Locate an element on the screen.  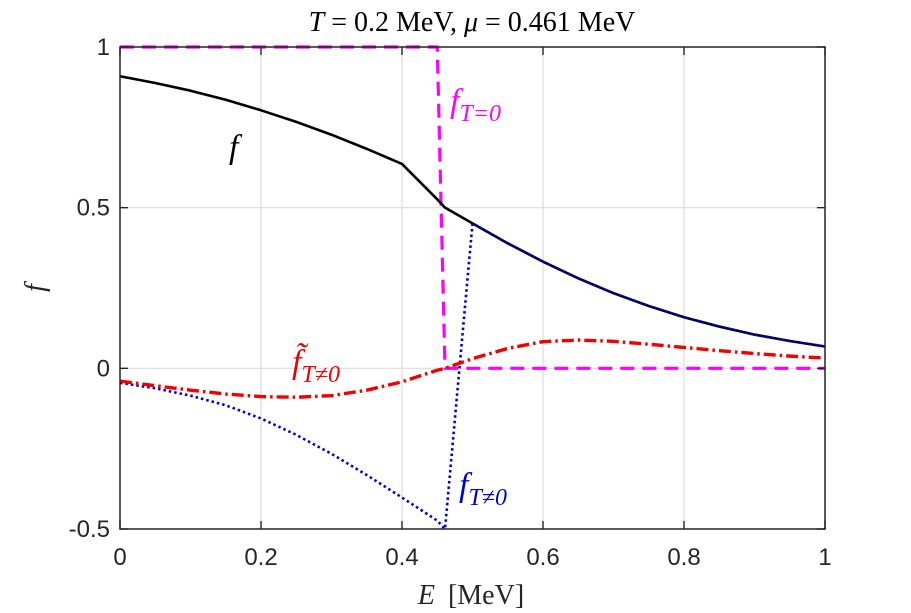
x-axis-label-symbol: E is located at coordinates (426, 595).